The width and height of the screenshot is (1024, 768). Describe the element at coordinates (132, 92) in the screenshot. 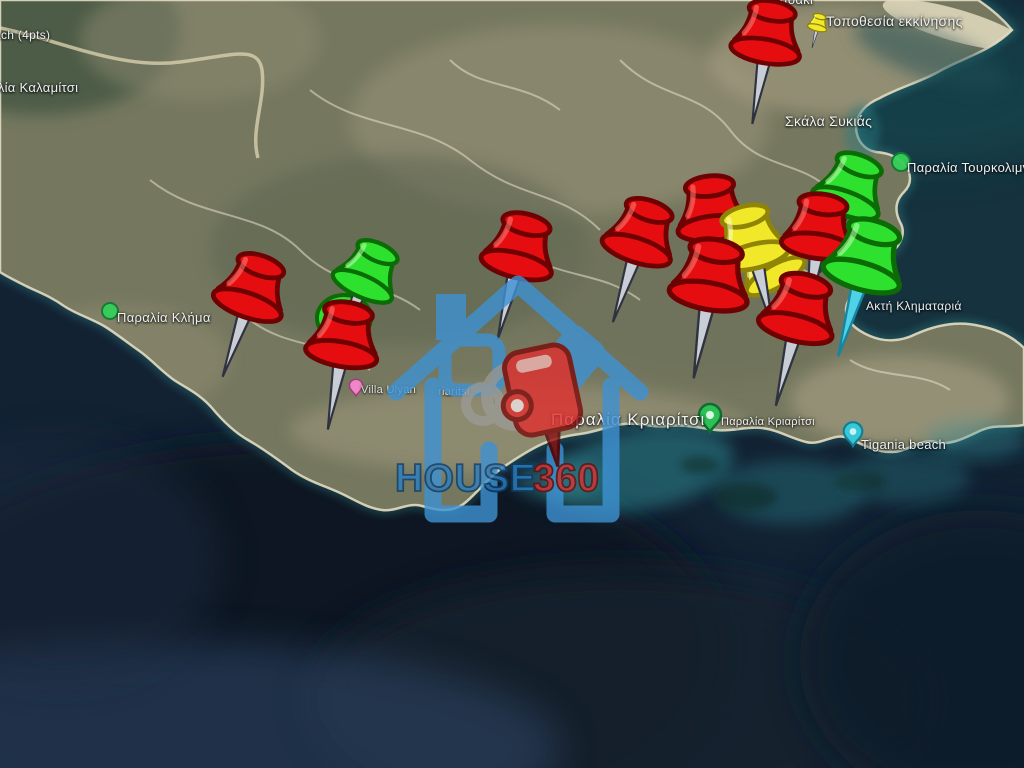

I see `main-track-road` at that location.